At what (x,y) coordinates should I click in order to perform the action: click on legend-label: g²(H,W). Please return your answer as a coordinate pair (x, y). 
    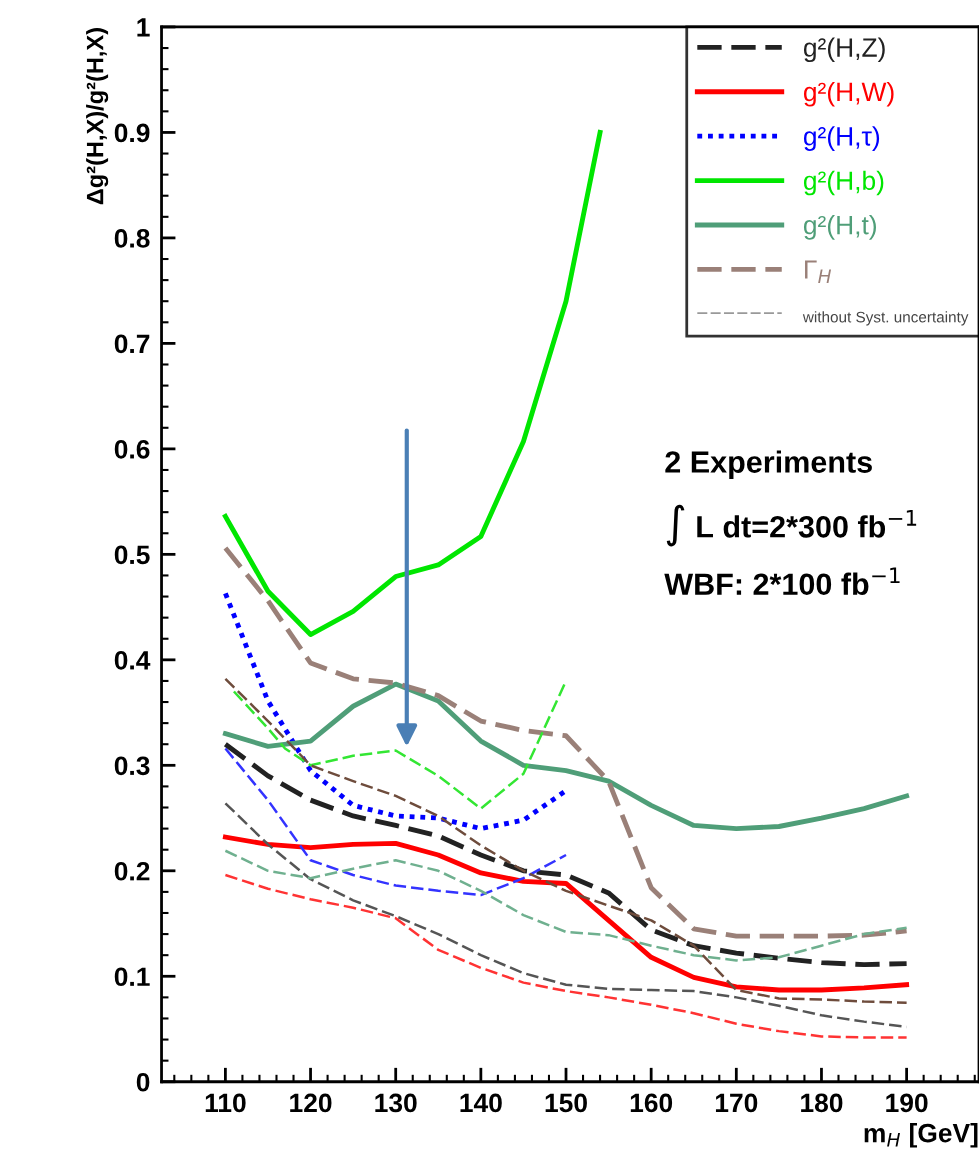
    Looking at the image, I should click on (848, 94).